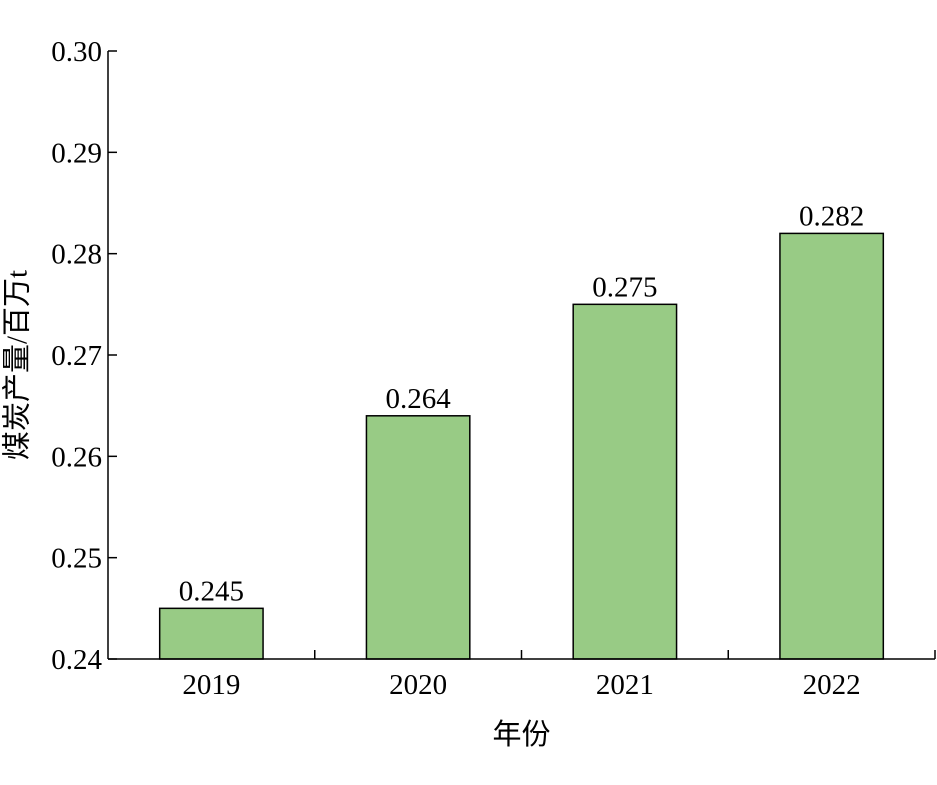 Image resolution: width=937 pixels, height=785 pixels. Describe the element at coordinates (76, 356) in the screenshot. I see `y-tick-label: 0.27` at that location.